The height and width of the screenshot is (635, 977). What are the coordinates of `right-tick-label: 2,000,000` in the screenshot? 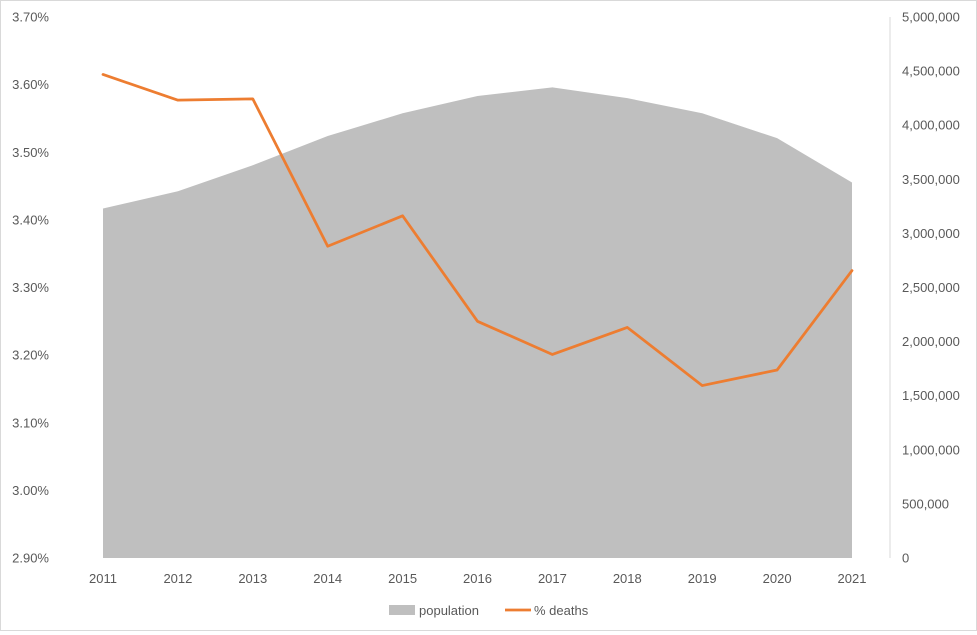 It's located at (931, 341).